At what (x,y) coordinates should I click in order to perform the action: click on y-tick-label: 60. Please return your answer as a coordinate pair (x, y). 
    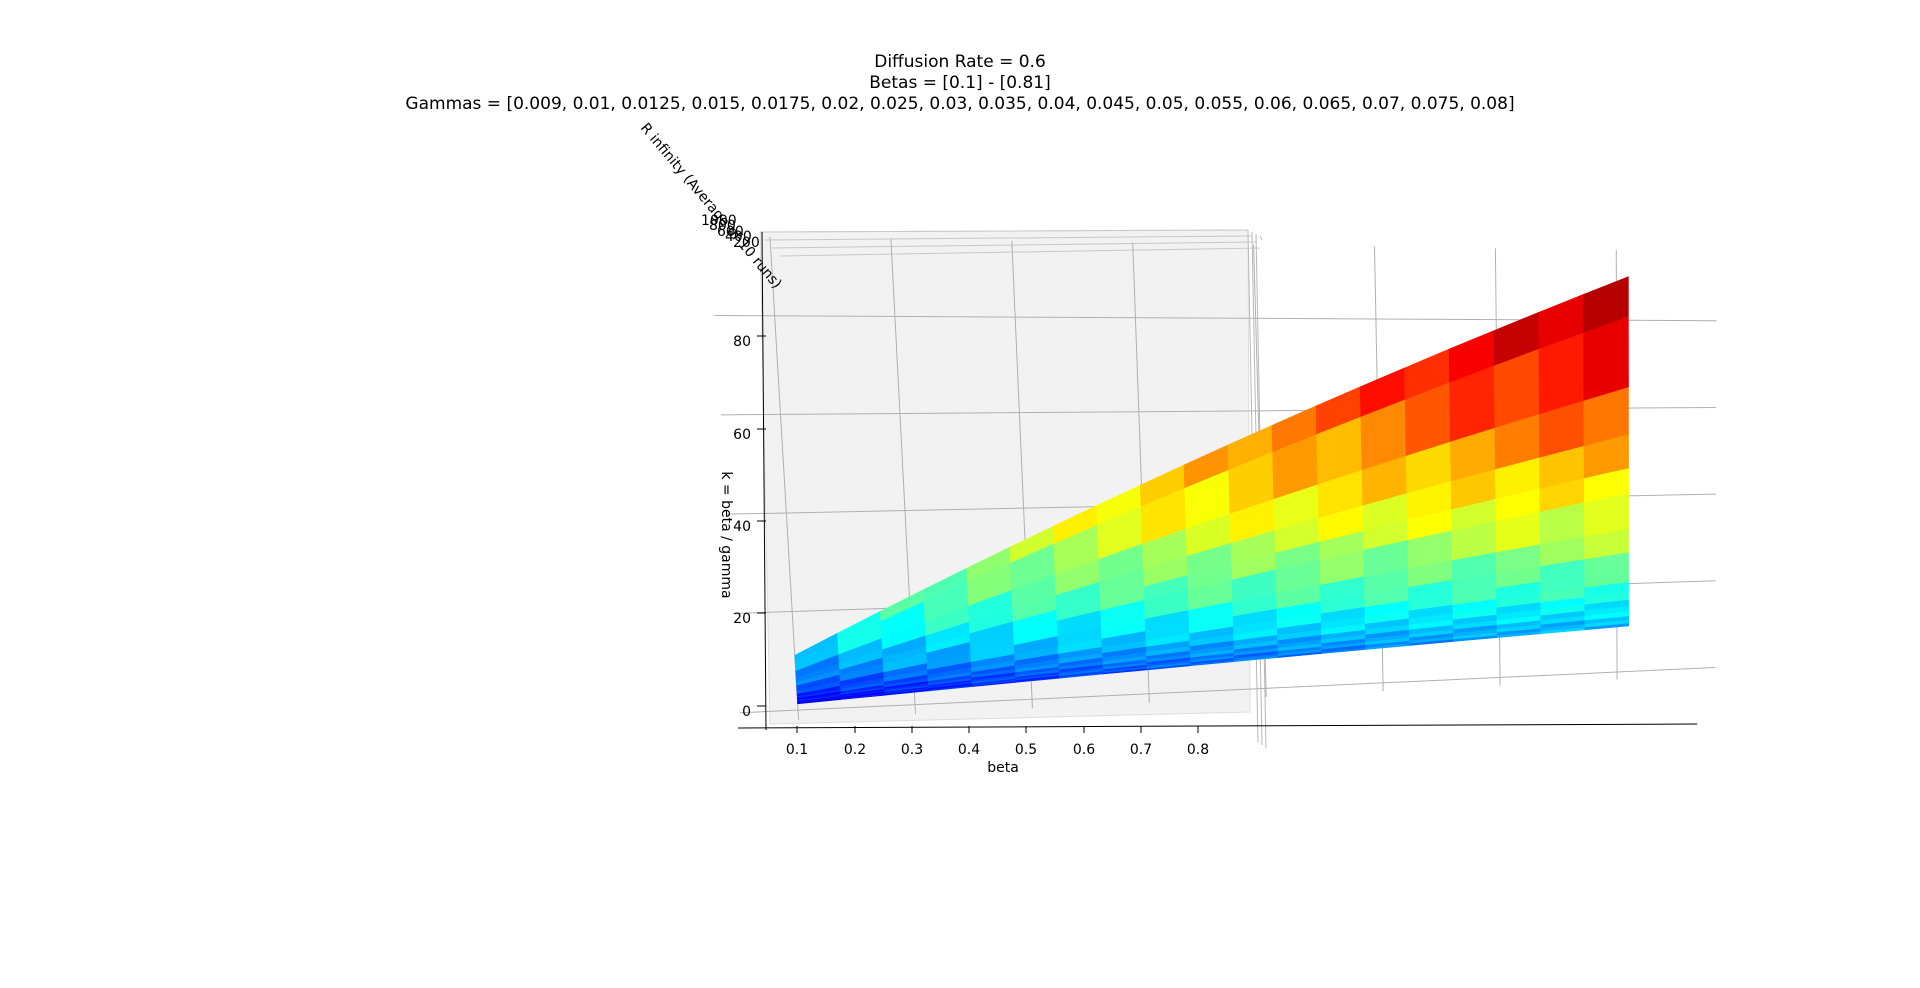
    Looking at the image, I should click on (742, 435).